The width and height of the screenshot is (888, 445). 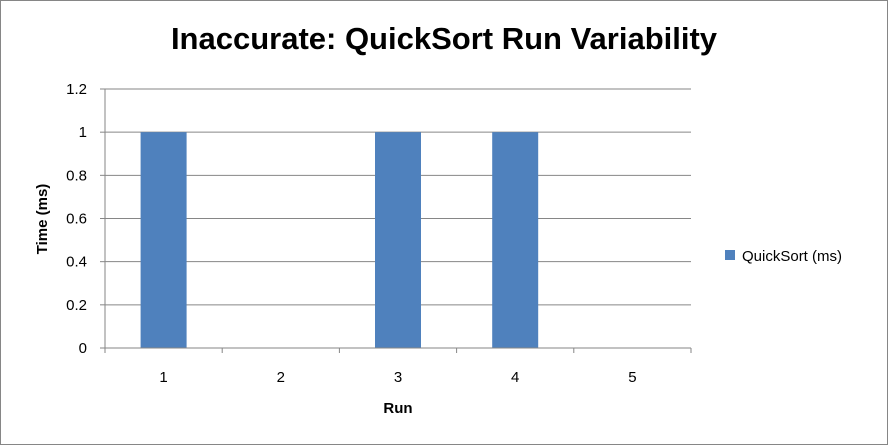 I want to click on chart-title: Inaccurate: QuickSort Run Variability, so click(x=444, y=38).